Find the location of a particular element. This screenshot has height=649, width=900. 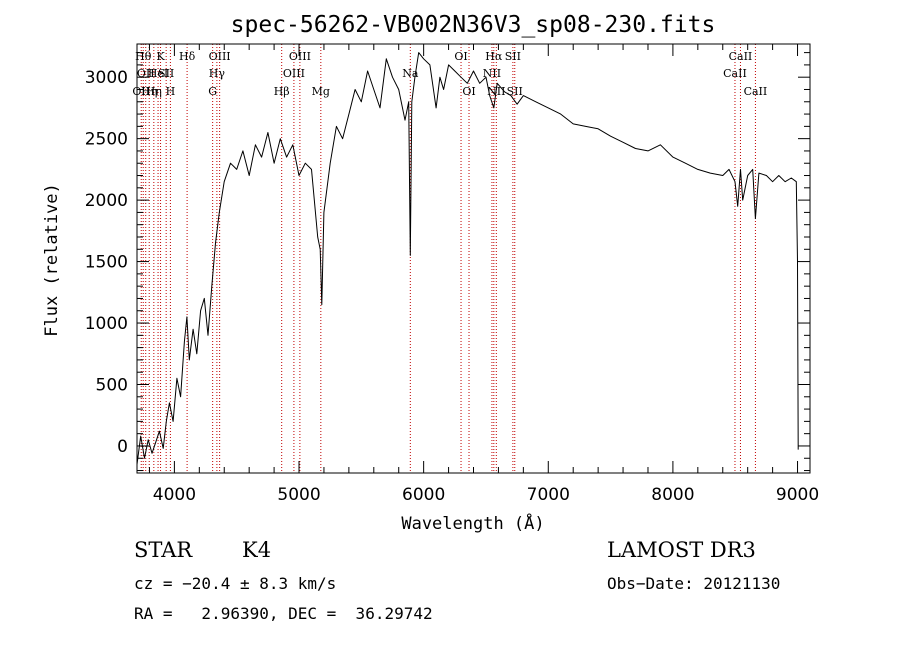

line-label-13: Hβ is located at coordinates (282, 91).